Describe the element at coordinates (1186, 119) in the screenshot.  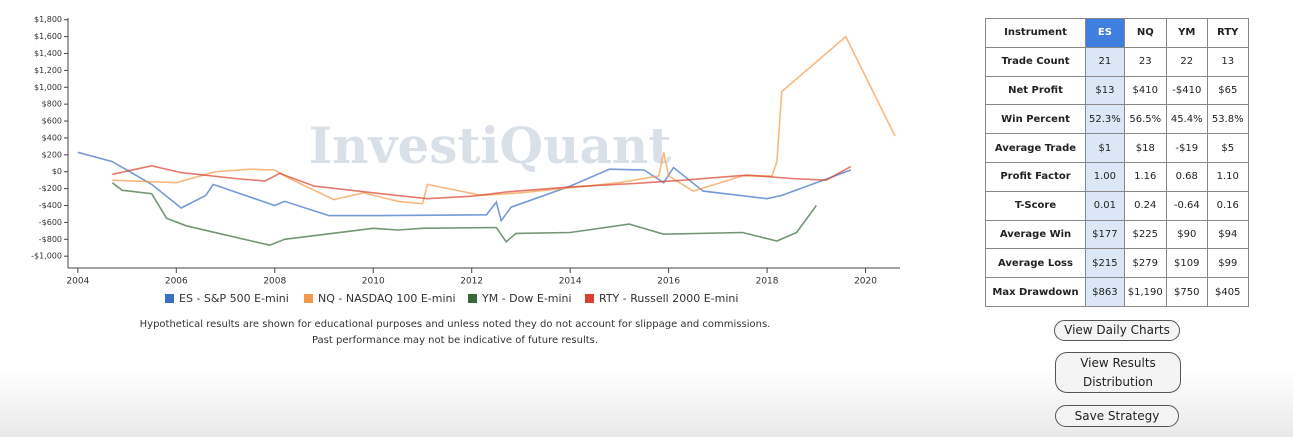
I see `table-cell: 45.4%` at that location.